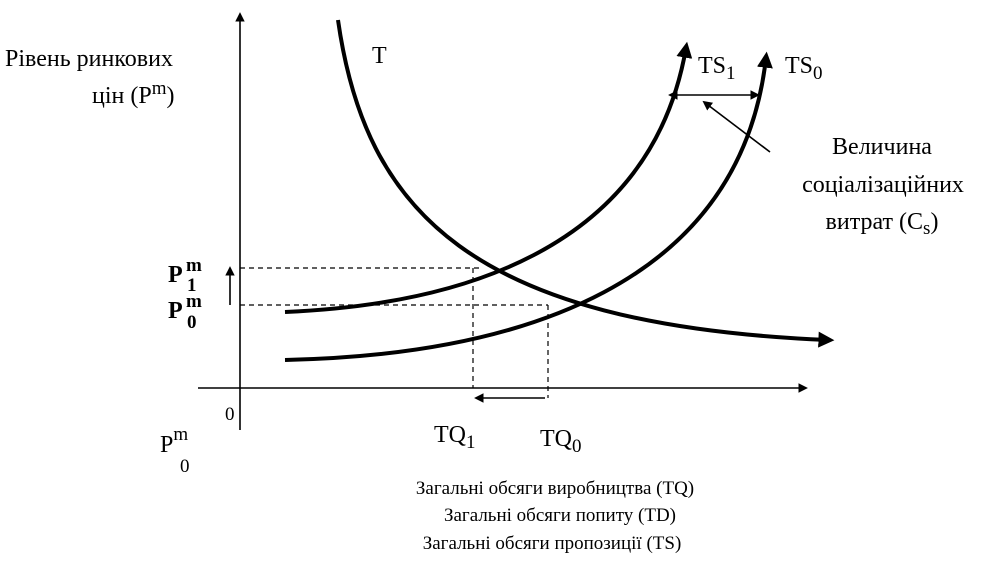 The width and height of the screenshot is (993, 563). Describe the element at coordinates (180, 434) in the screenshot. I see `origin-sup: m` at that location.